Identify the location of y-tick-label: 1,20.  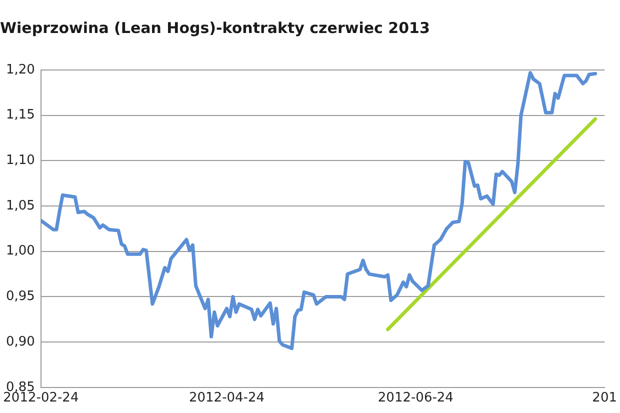
(20, 70).